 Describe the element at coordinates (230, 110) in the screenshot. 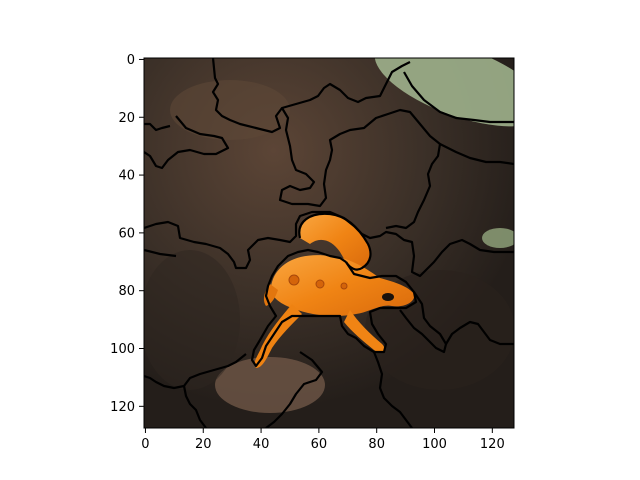

I see `leaf-litter-upper` at that location.